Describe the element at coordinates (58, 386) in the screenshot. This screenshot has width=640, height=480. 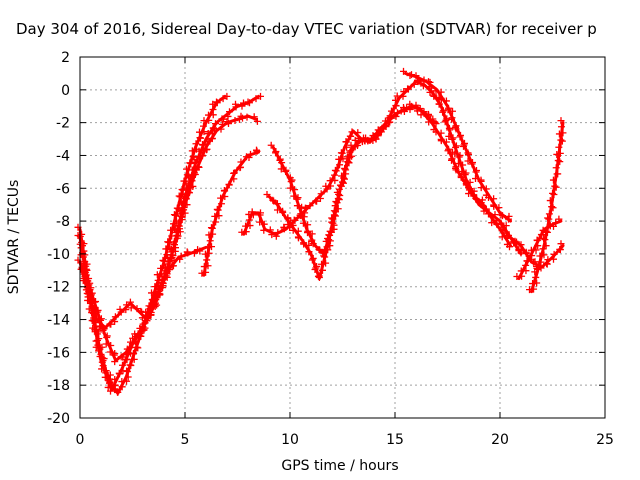
I see `y-tick-label: -18` at that location.